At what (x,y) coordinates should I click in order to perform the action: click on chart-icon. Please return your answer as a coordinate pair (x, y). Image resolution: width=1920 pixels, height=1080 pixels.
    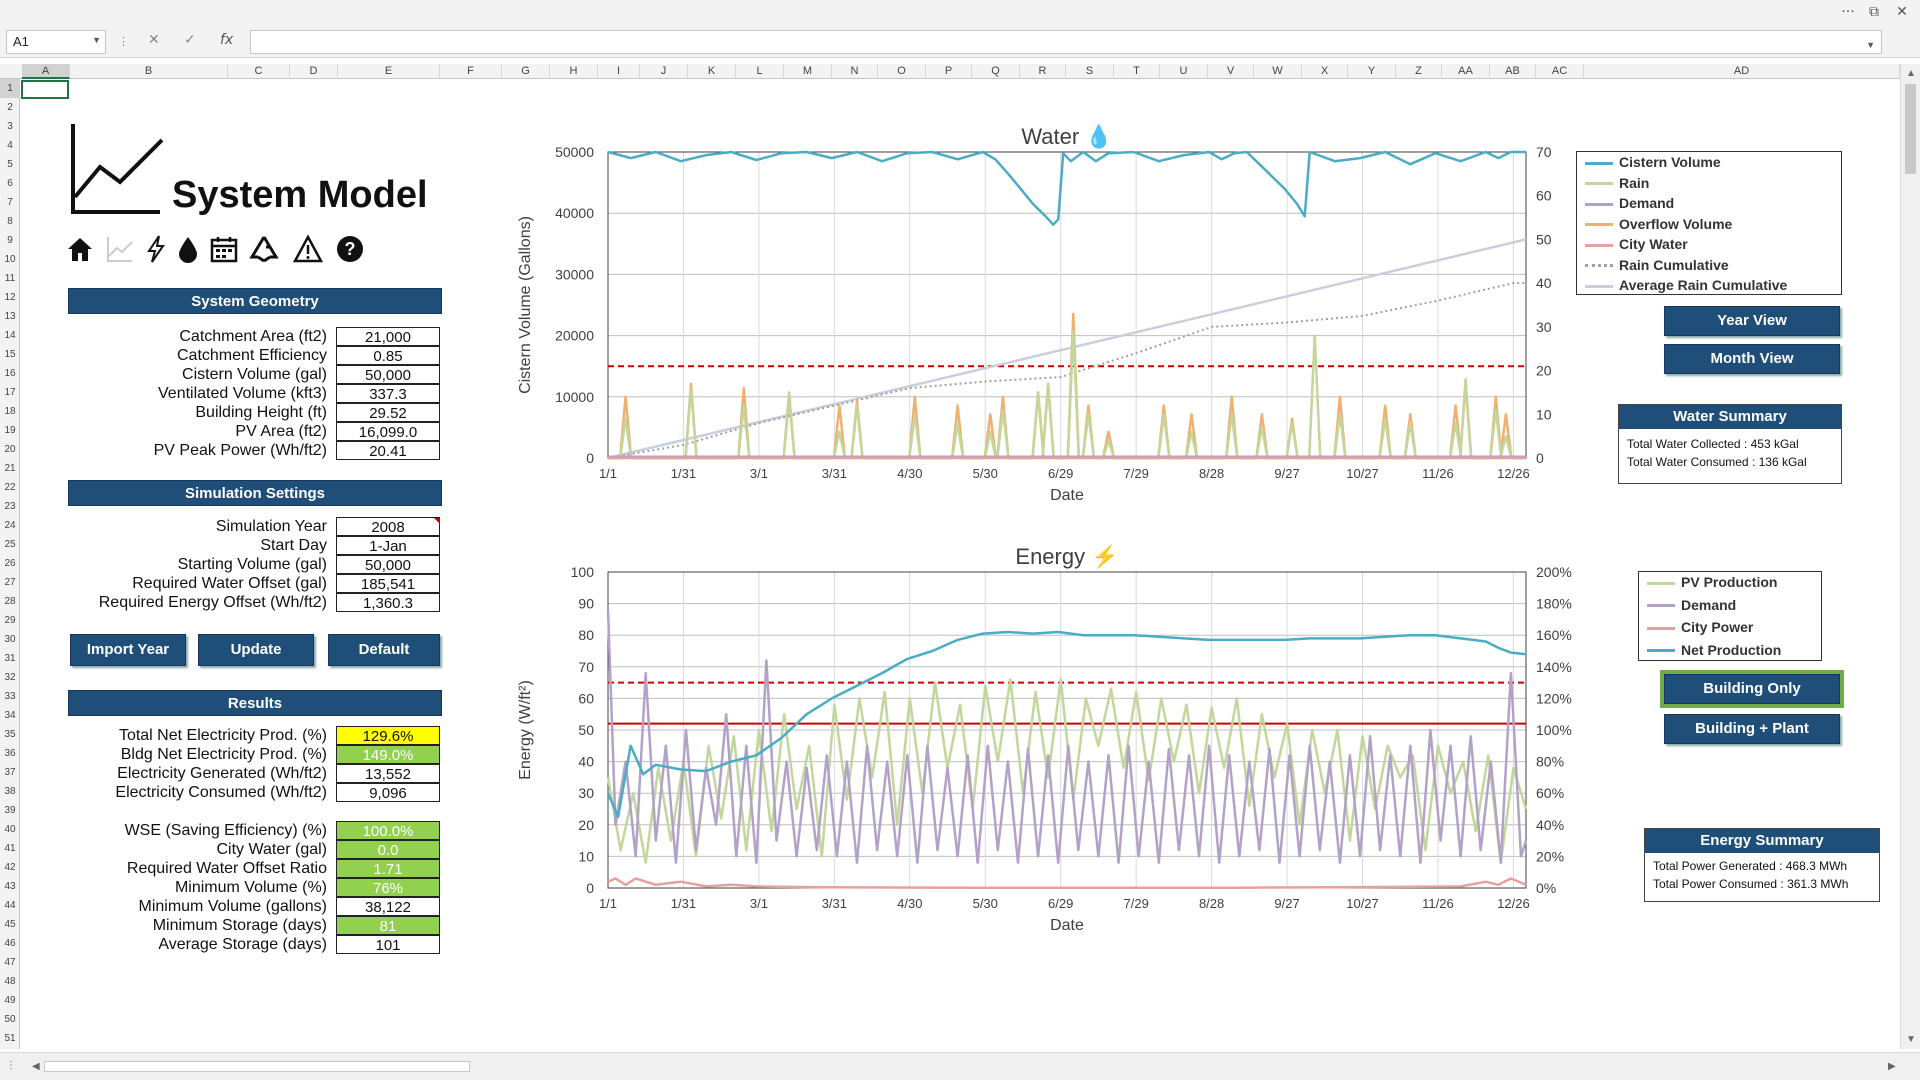
    Looking at the image, I should click on (120, 250).